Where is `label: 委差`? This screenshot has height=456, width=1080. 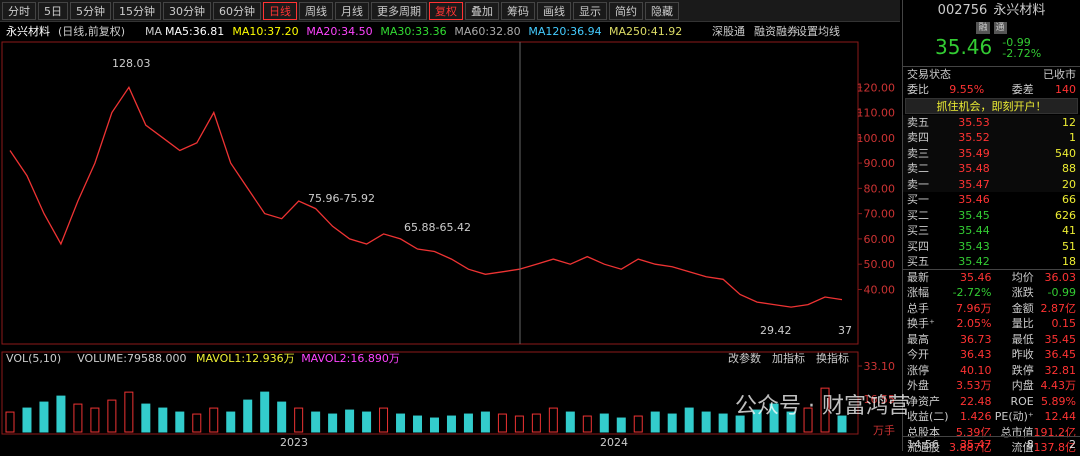 label: 委差 is located at coordinates (1022, 89).